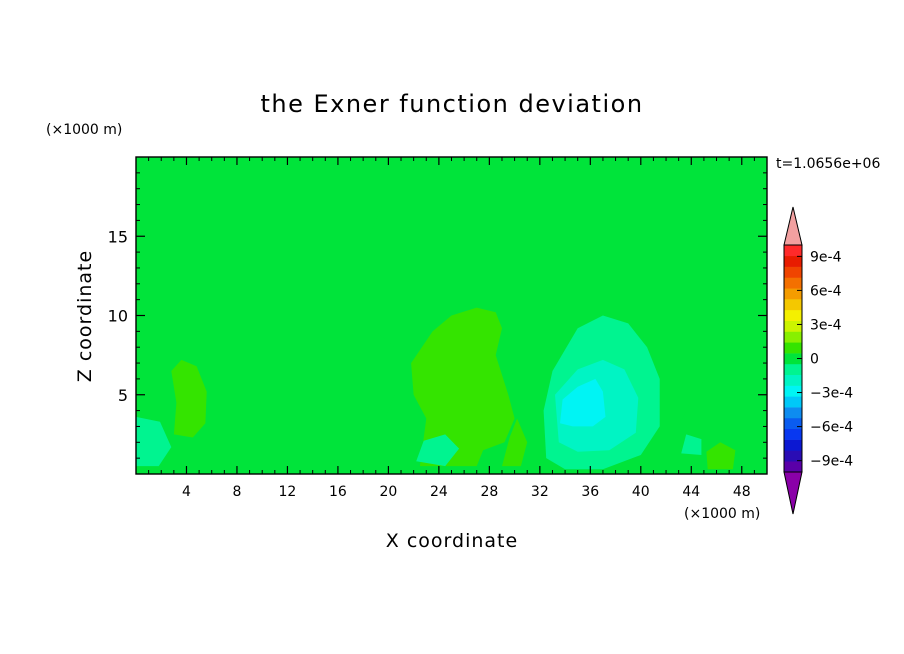 The height and width of the screenshot is (654, 904). Describe the element at coordinates (831, 394) in the screenshot. I see `colorbar-tick-label: −3e-4` at that location.